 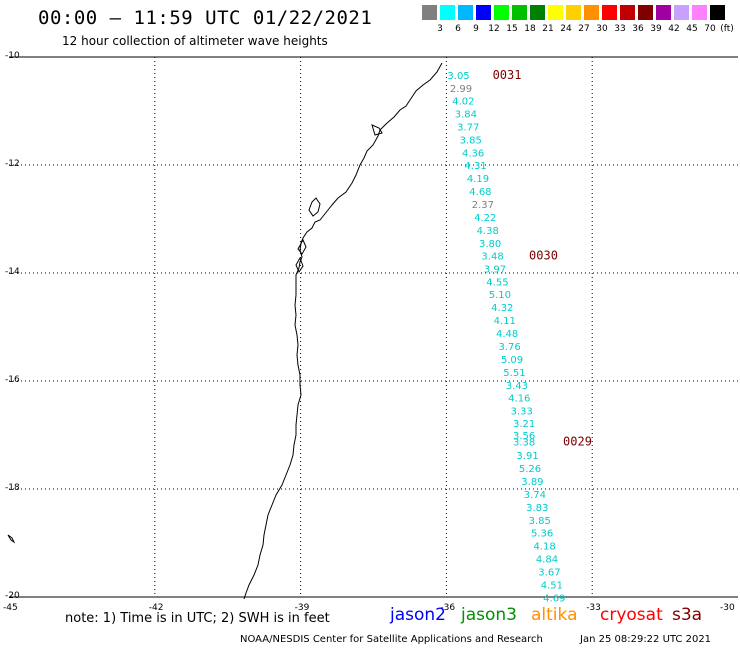 What do you see at coordinates (458, 76) in the screenshot?
I see `wave-height-reading: 3.05` at bounding box center [458, 76].